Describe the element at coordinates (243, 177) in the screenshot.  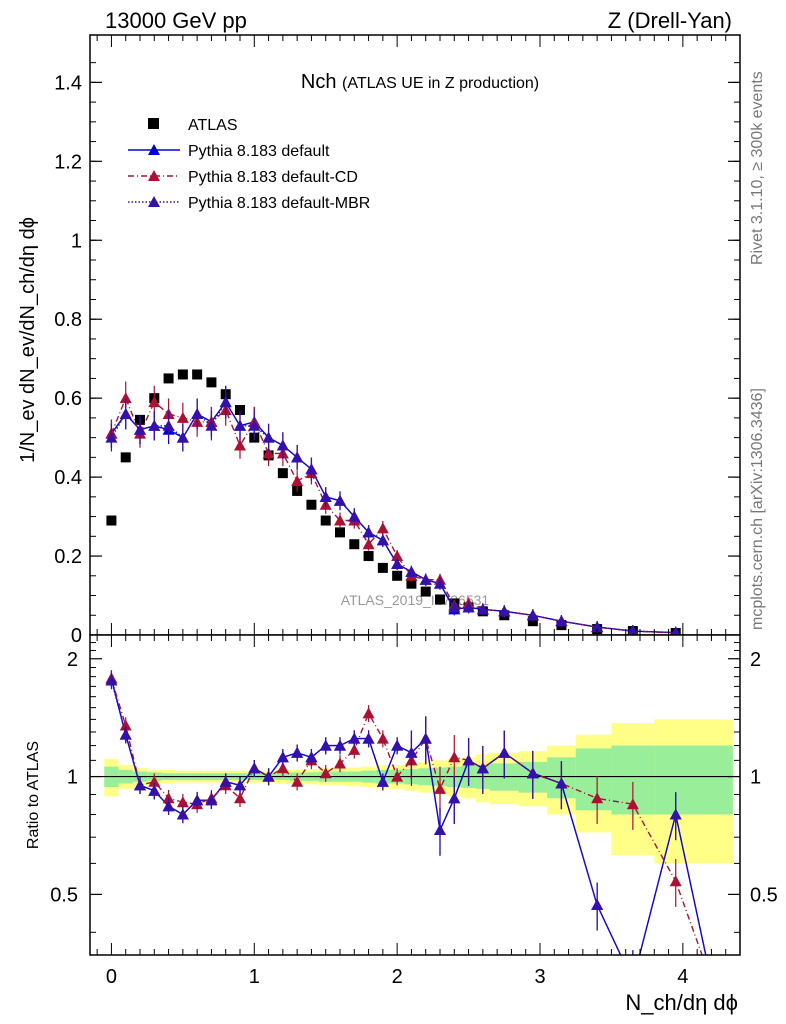
I see `legend-item-cd: Pythia 8.183 default-CD` at that location.